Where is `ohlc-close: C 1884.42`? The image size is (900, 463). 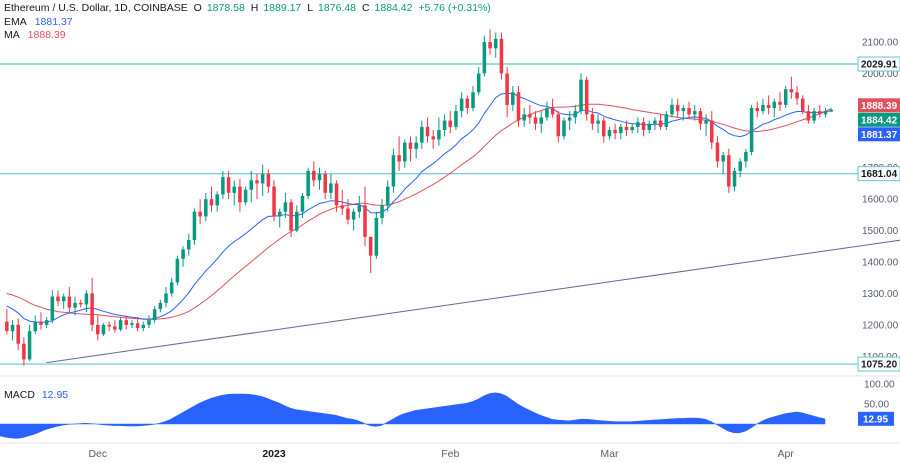
ohlc-close: C 1884.42 is located at coordinates (387, 8).